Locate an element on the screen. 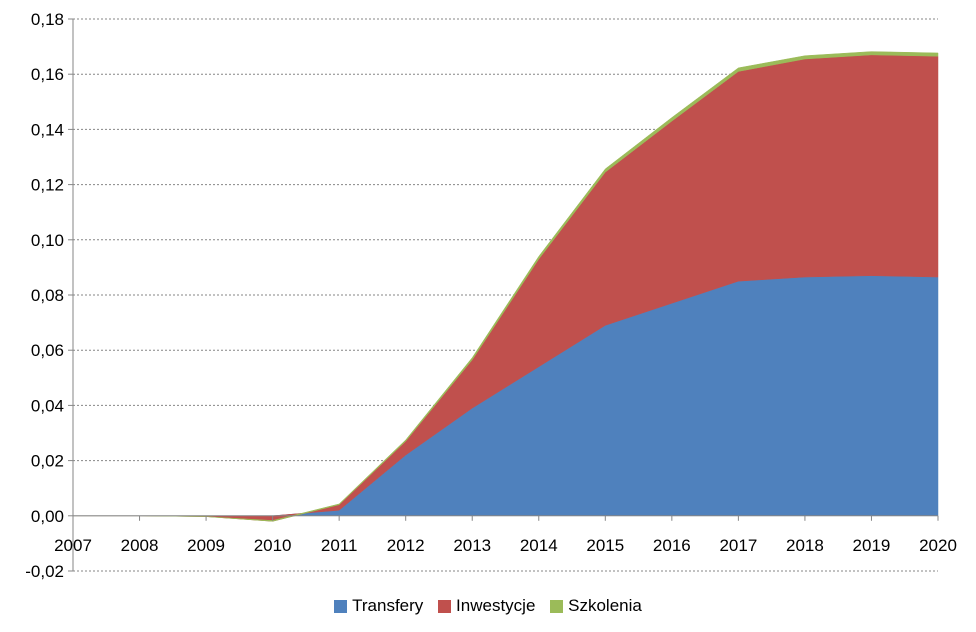 The image size is (976, 632). x-tick-label: 2010 is located at coordinates (273, 545).